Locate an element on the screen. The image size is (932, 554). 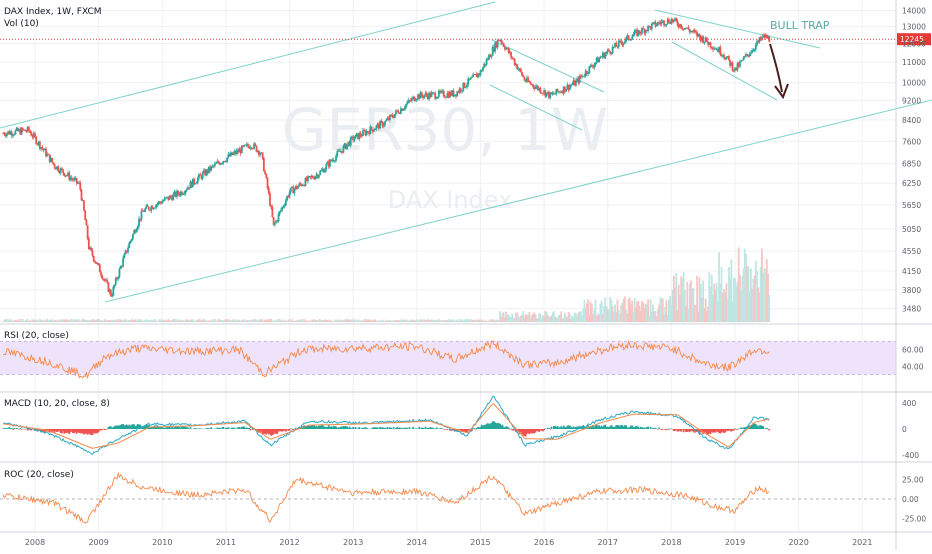
price-tick-label: 3480 is located at coordinates (911, 309).